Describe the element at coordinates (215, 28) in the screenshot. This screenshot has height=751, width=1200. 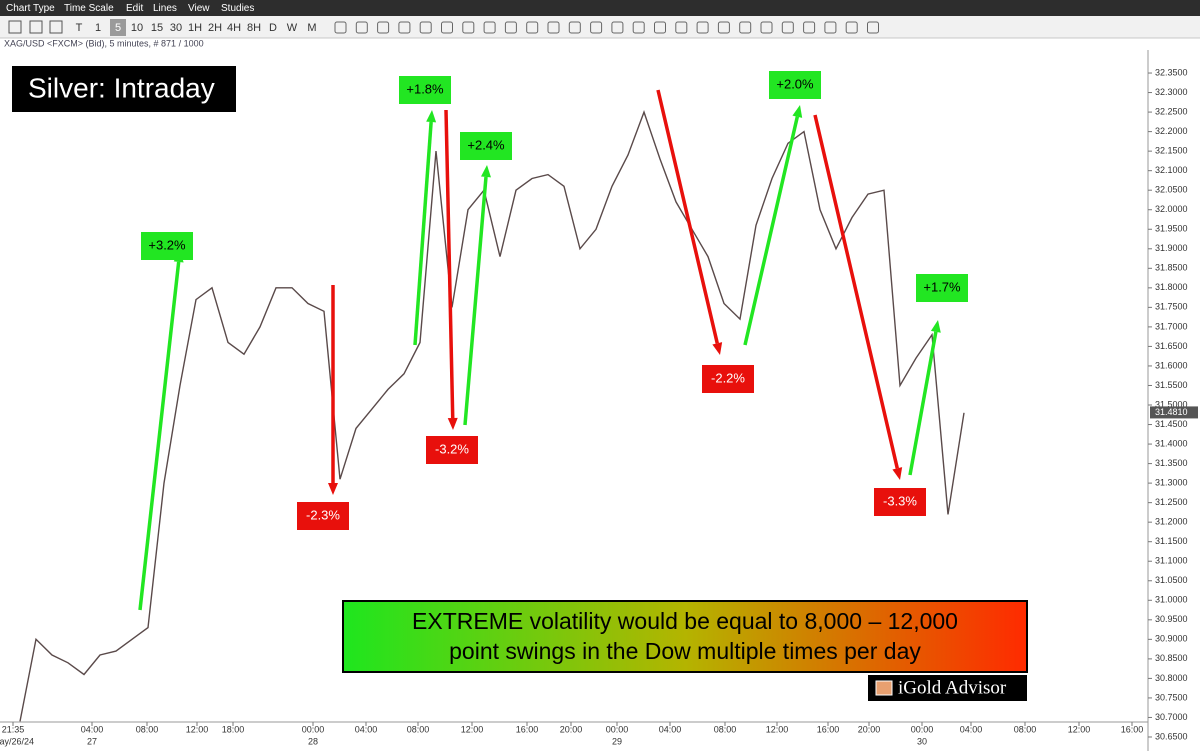
I see `toolbar-button: 2H` at that location.